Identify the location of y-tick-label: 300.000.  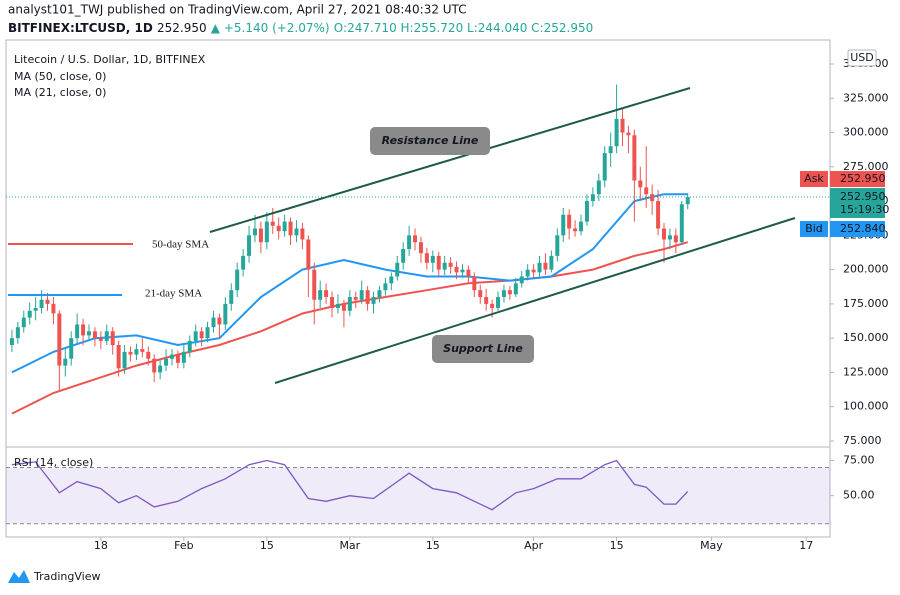
(866, 132).